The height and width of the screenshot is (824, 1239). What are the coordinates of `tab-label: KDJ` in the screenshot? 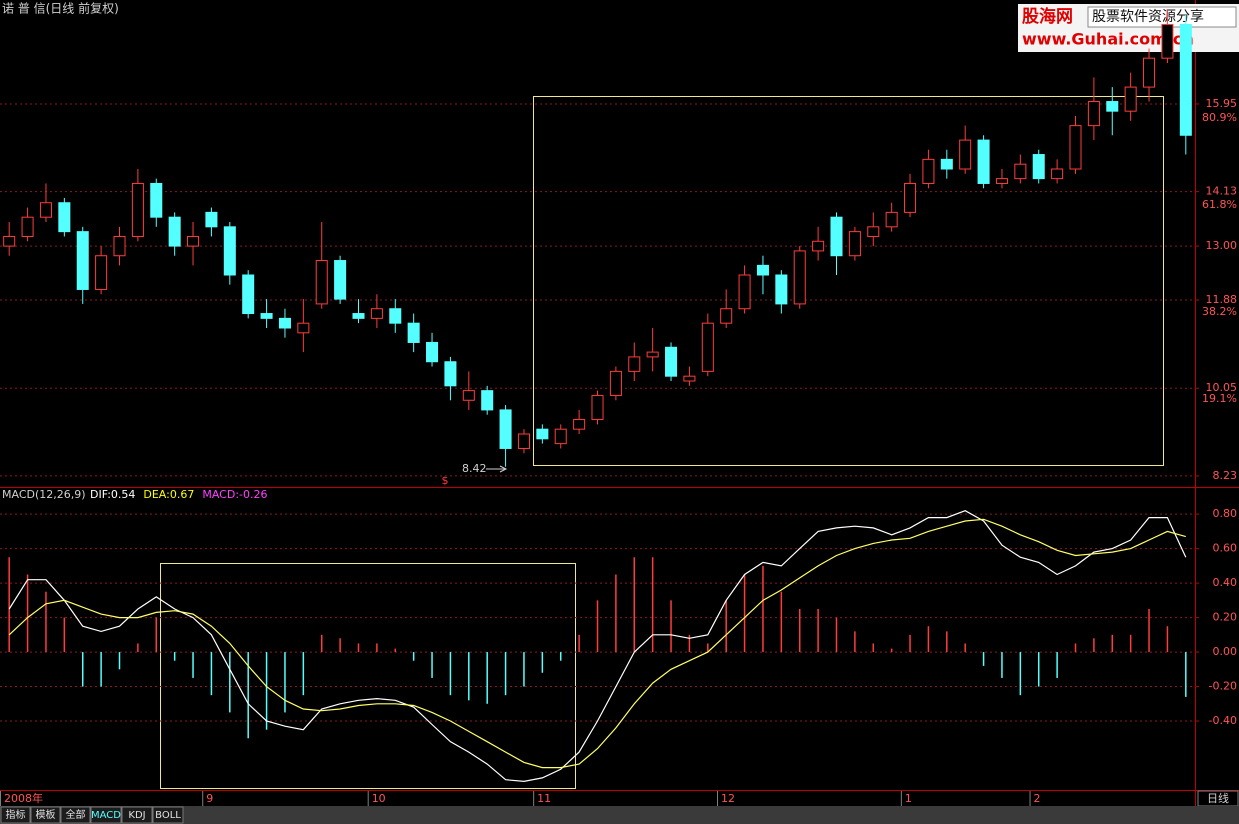 It's located at (136, 815).